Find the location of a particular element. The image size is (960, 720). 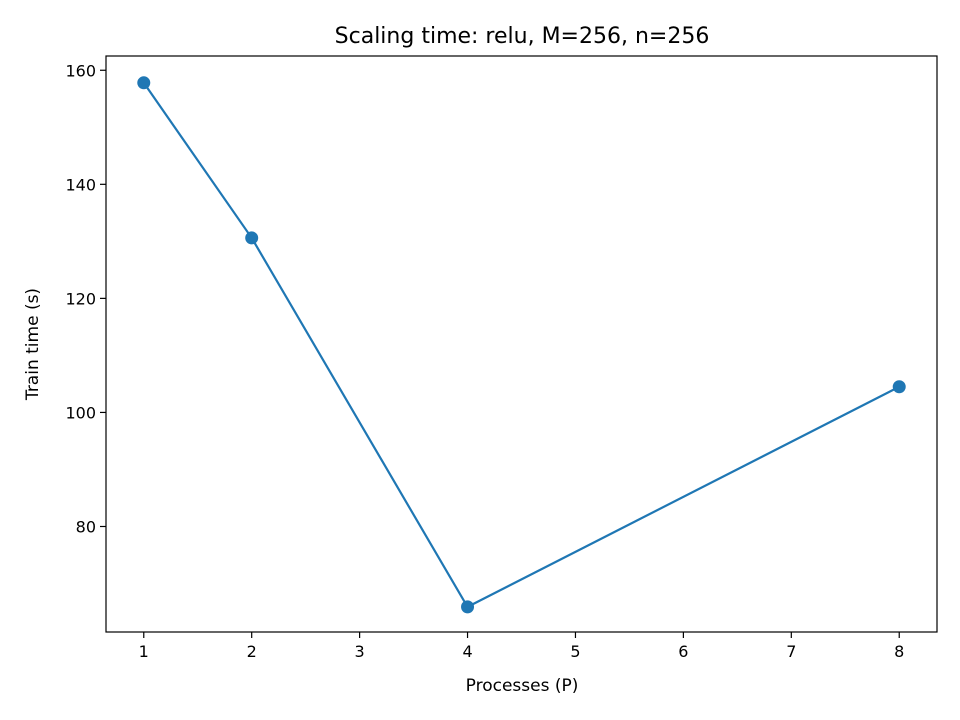

y-tick-label: 100 is located at coordinates (80, 412).